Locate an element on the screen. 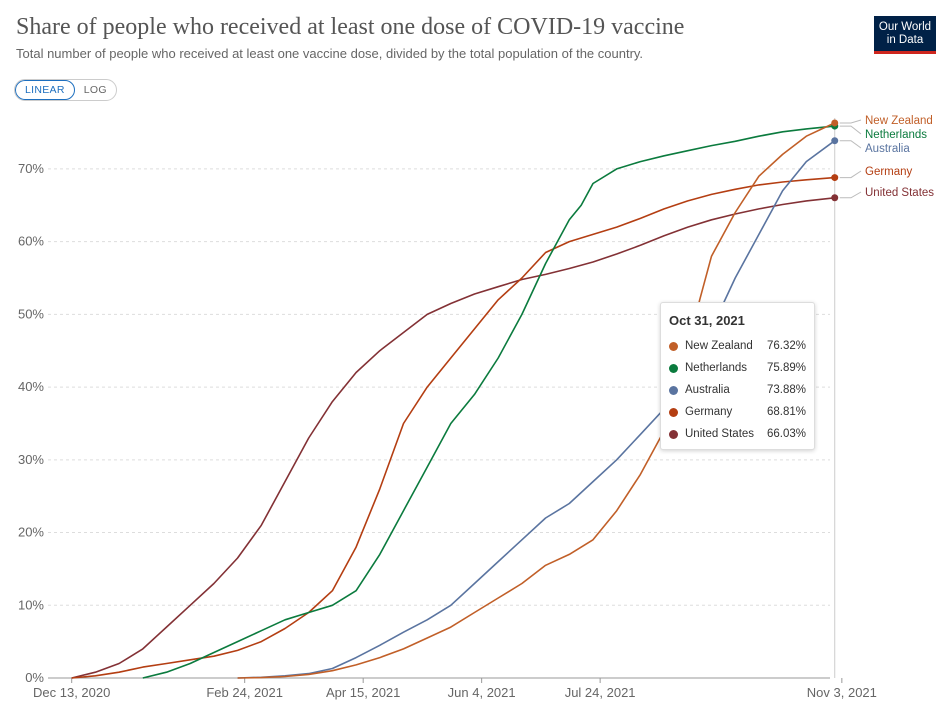  tooltip-row: Netherlands 75.89% is located at coordinates (737, 368).